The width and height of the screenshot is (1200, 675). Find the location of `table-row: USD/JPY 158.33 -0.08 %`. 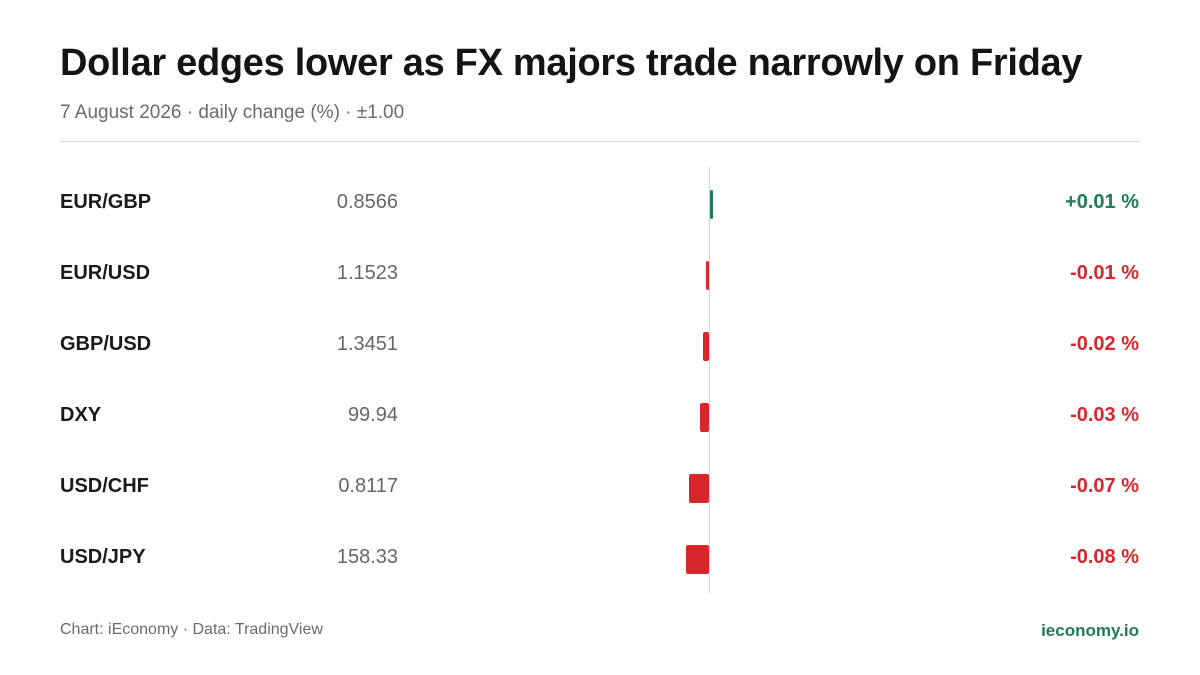

table-row: USD/JPY 158.33 -0.08 % is located at coordinates (600, 559).